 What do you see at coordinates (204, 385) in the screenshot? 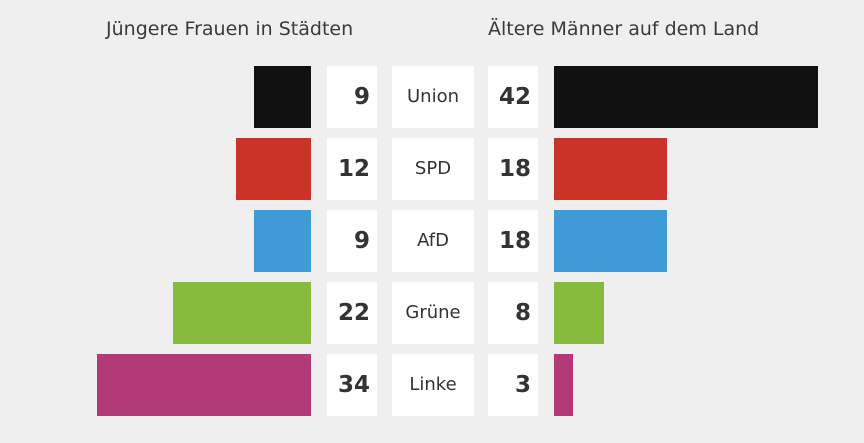
I see `bar-left-linke` at bounding box center [204, 385].